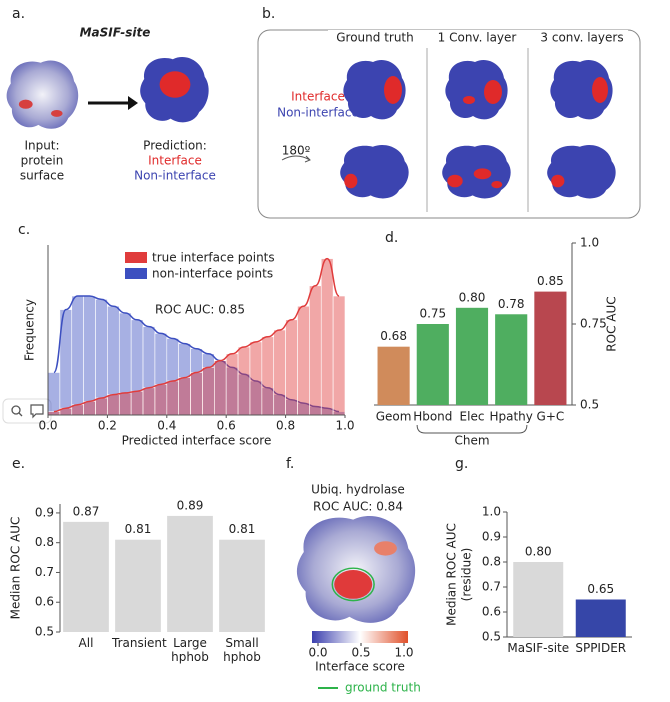  What do you see at coordinates (190, 650) in the screenshot?
I see `x-tick-label: Large hphob` at bounding box center [190, 650].